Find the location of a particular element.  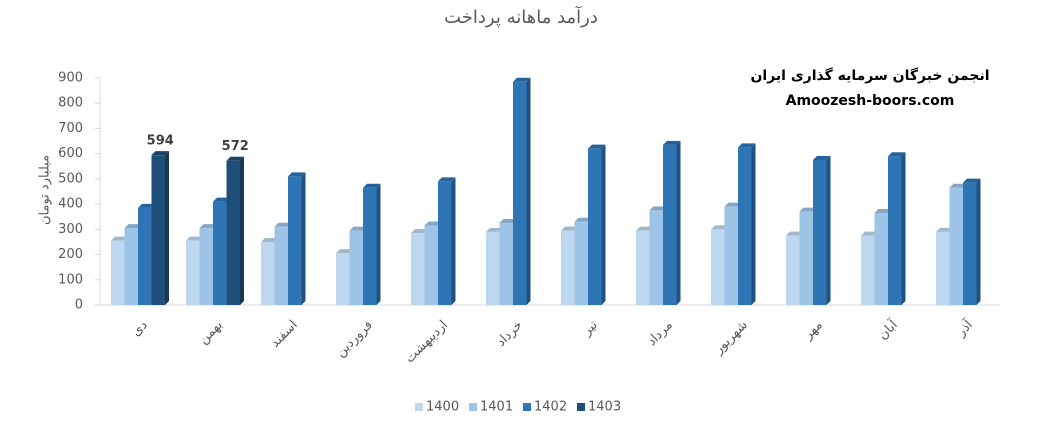

x-tick-label: آبان is located at coordinates (888, 329).